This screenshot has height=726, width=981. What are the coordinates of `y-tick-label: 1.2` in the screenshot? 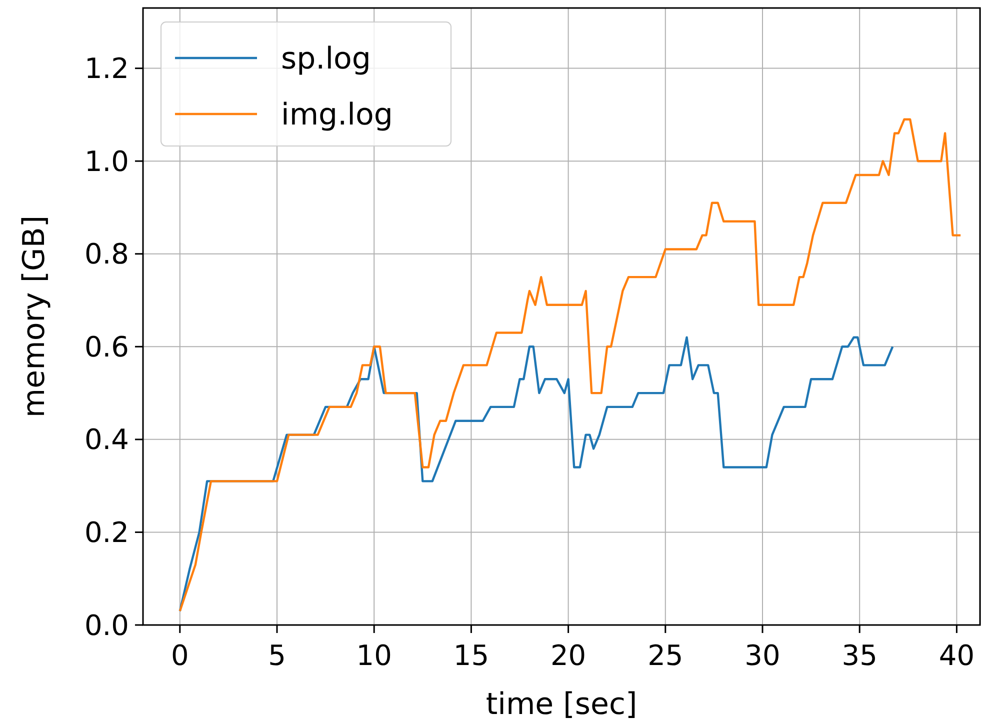 It's located at (106, 69).